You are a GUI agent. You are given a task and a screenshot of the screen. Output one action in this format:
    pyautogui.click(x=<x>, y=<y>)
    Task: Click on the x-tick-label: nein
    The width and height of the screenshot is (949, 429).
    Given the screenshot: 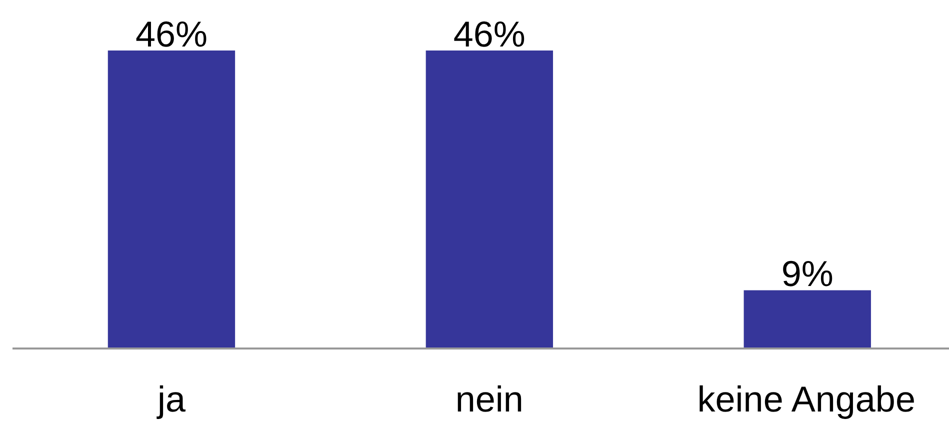 What is the action you would take?
    pyautogui.click(x=489, y=399)
    